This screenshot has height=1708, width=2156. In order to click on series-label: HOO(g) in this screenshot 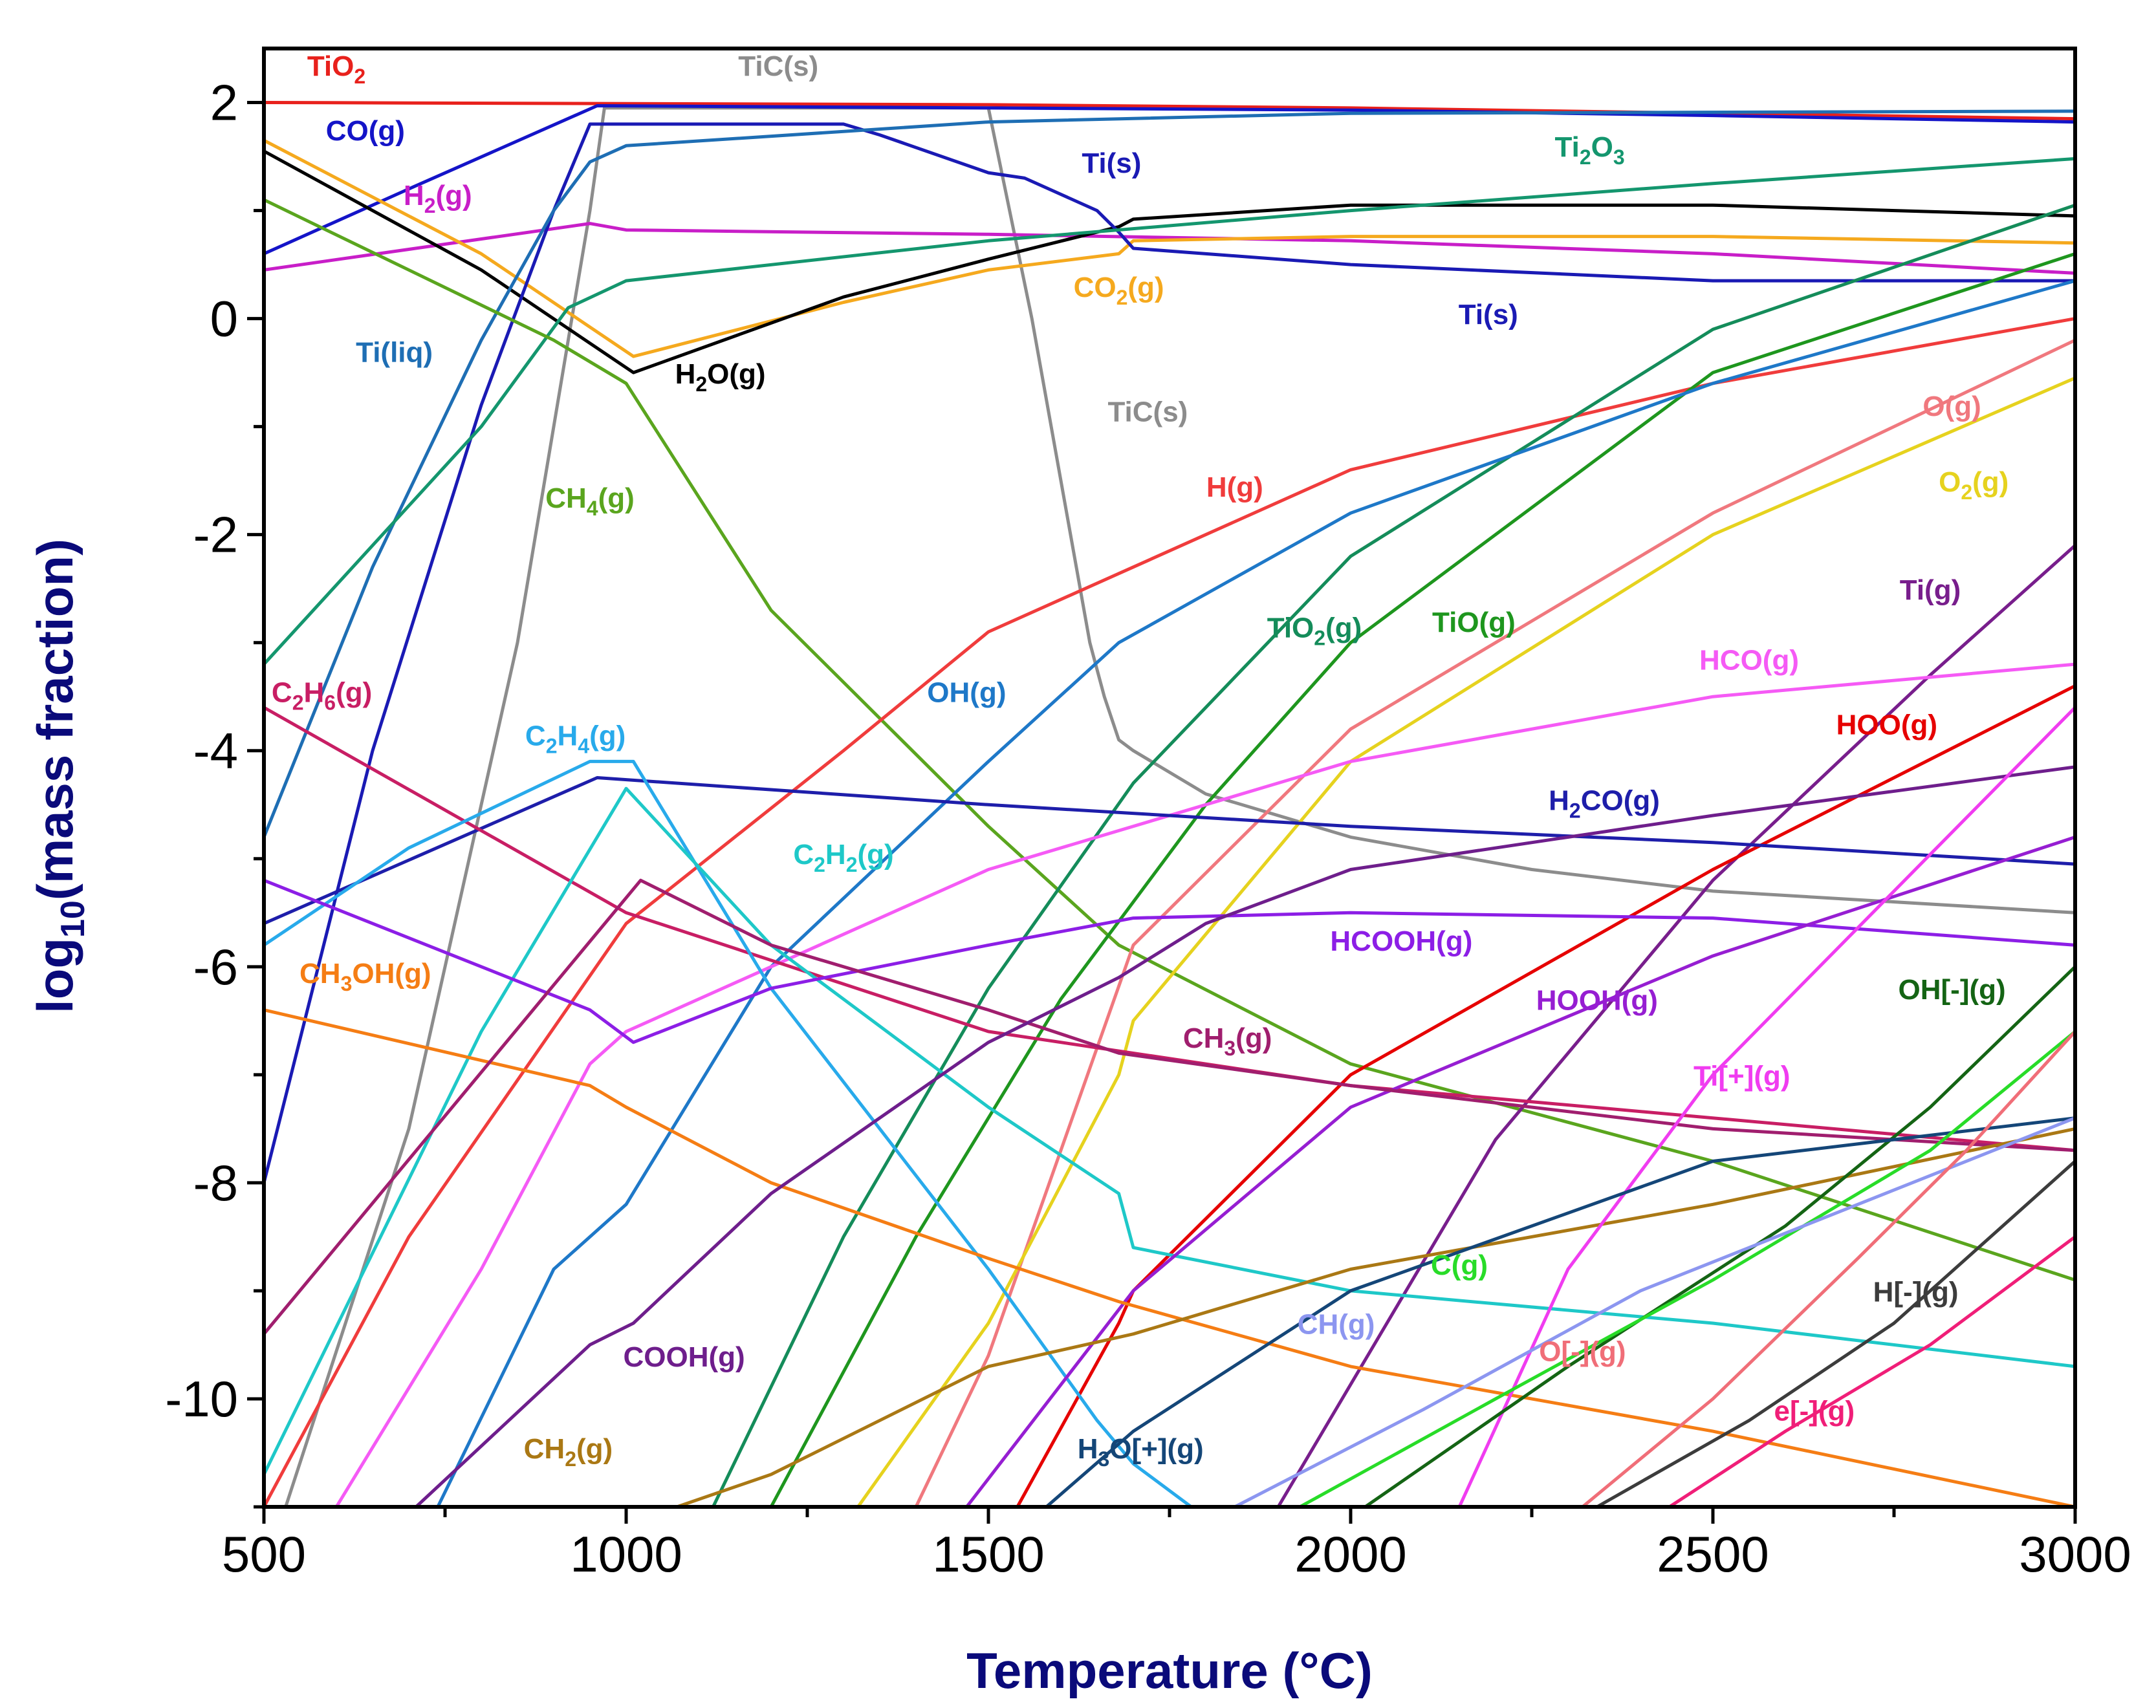, I will do `click(1886, 725)`.